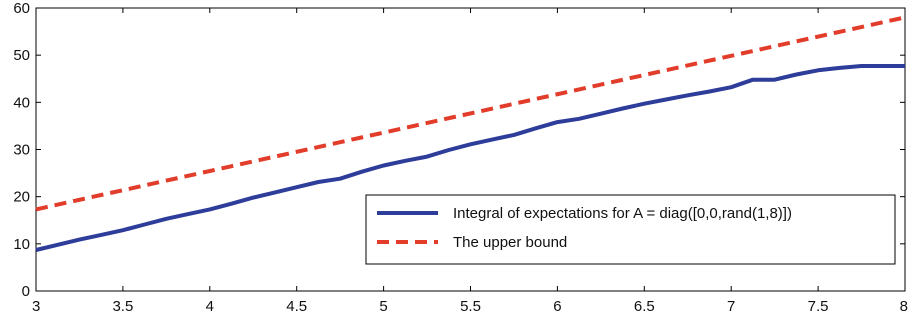  What do you see at coordinates (21, 102) in the screenshot?
I see `y-tick-label: 40` at bounding box center [21, 102].